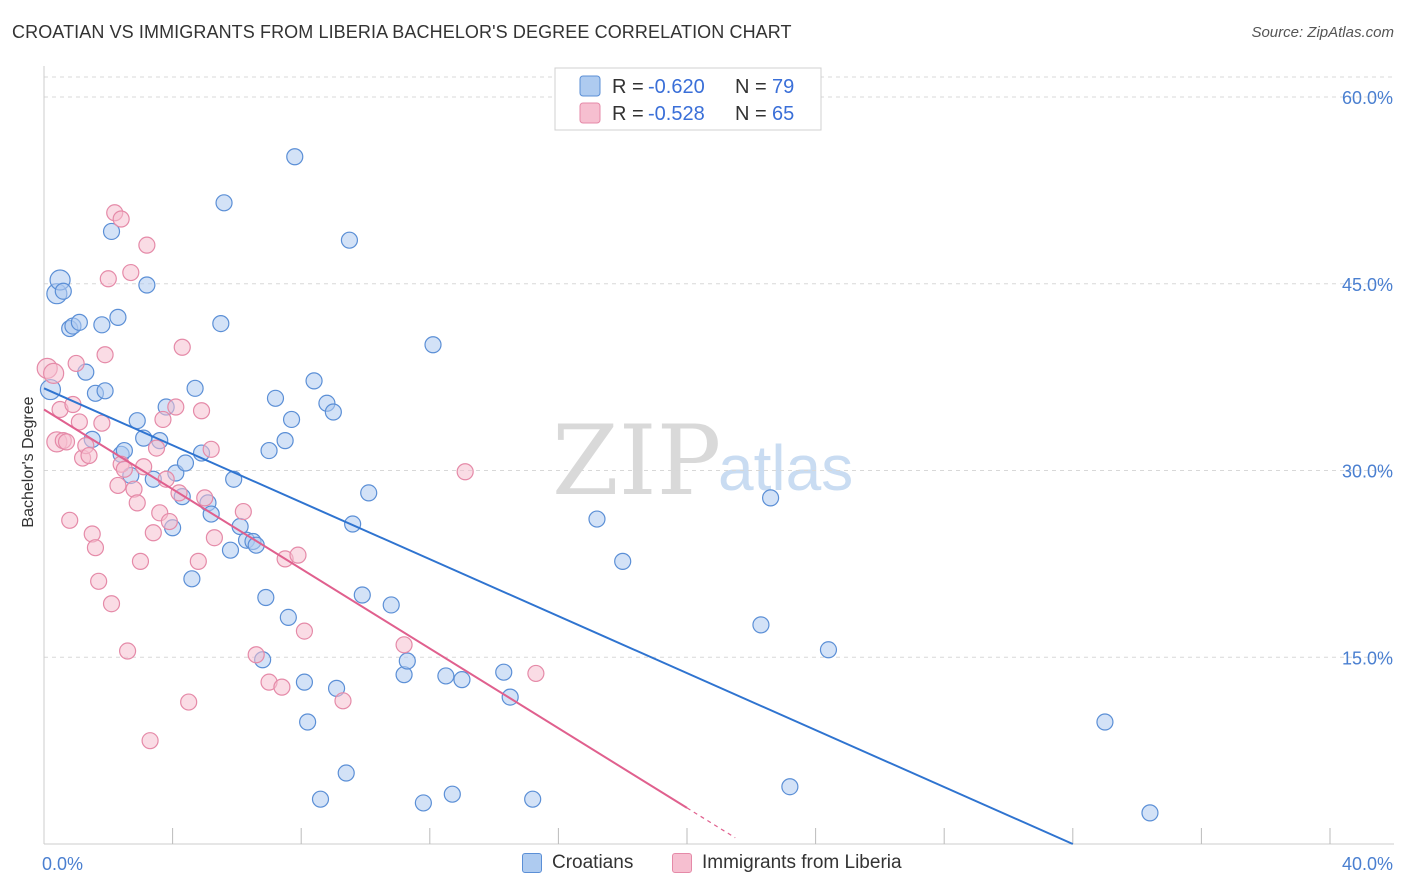  I want to click on legend-swatch-croatians, so click(590, 86).